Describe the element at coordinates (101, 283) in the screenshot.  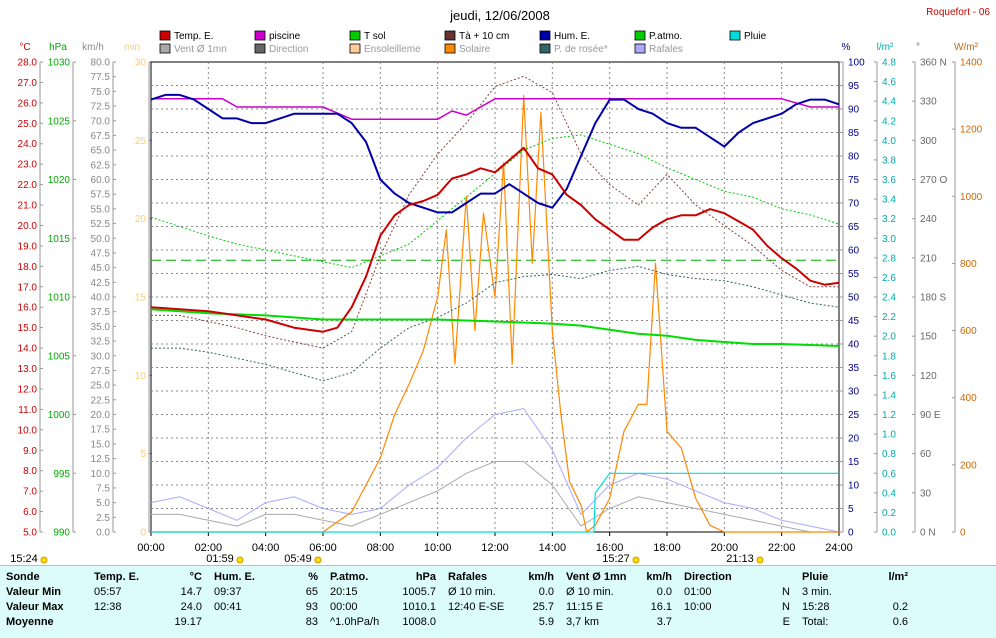
I see `wind-tick-label: 42.5` at that location.